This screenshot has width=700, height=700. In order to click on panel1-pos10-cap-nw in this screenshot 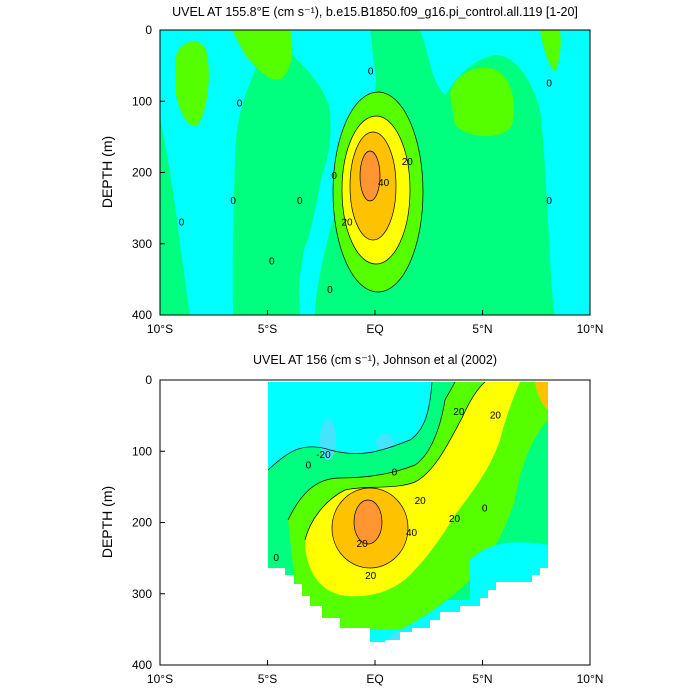, I will do `click(262, 55)`.